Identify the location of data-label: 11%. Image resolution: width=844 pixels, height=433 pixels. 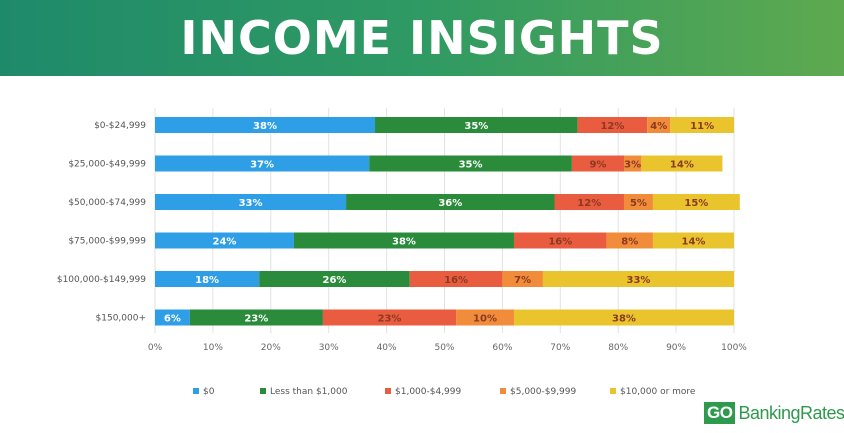
(702, 126).